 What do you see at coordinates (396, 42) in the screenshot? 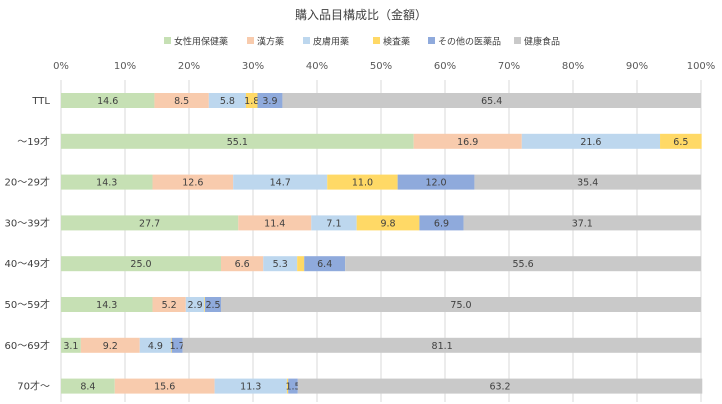
I see `legend-label-3: 検査薬` at bounding box center [396, 42].